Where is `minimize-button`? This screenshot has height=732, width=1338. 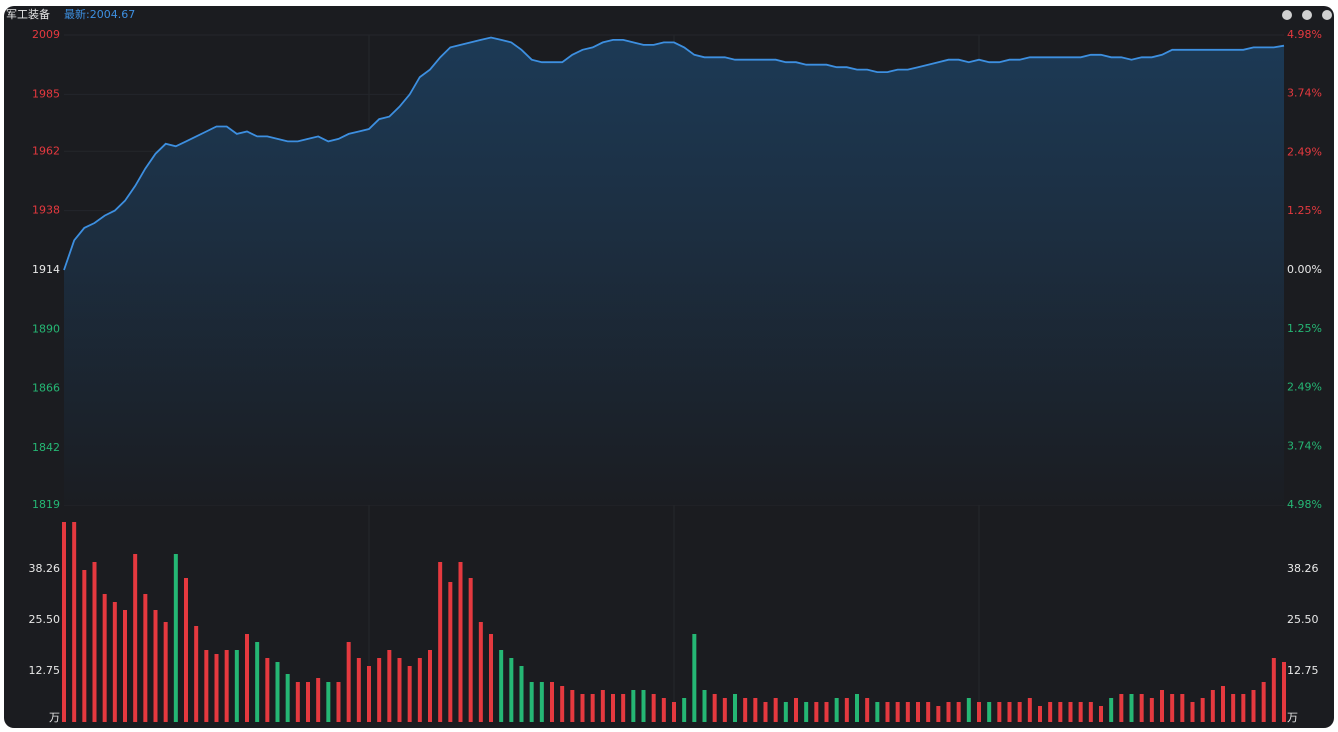
minimize-button is located at coordinates (1307, 15).